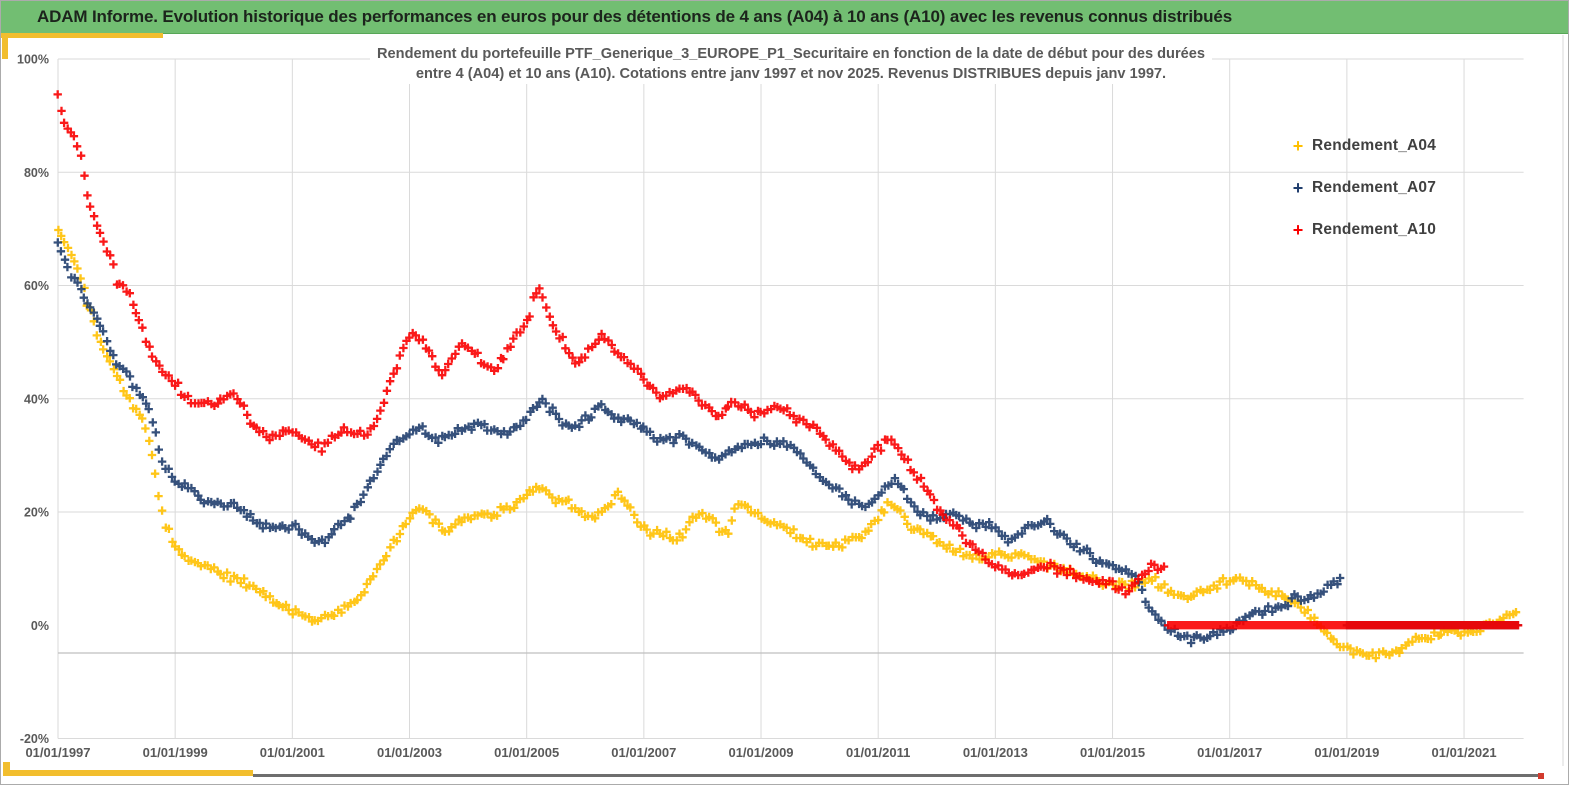 The image size is (1569, 785). What do you see at coordinates (897, 775) in the screenshot?
I see `bottom-divider-line` at bounding box center [897, 775].